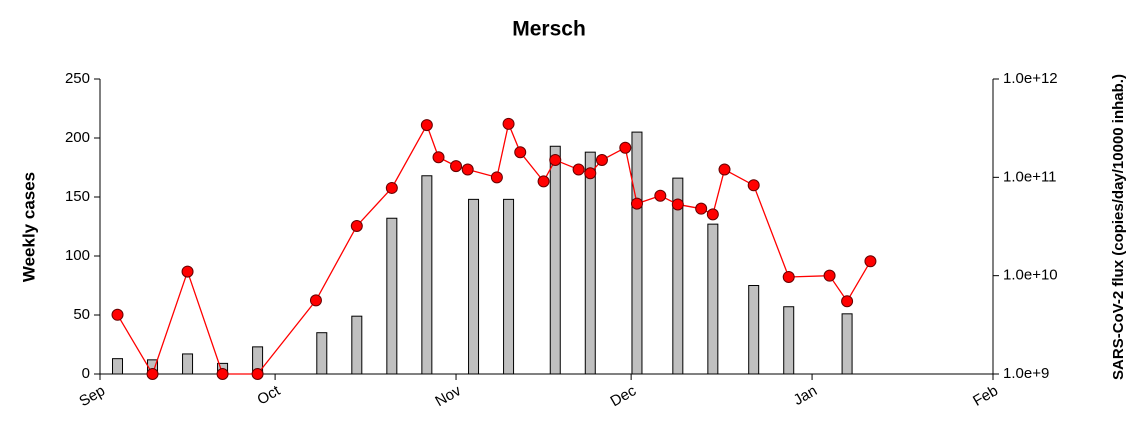 Image resolution: width=1133 pixels, height=440 pixels. What do you see at coordinates (624, 396) in the screenshot?
I see `x-tick-label: Dec` at bounding box center [624, 396].